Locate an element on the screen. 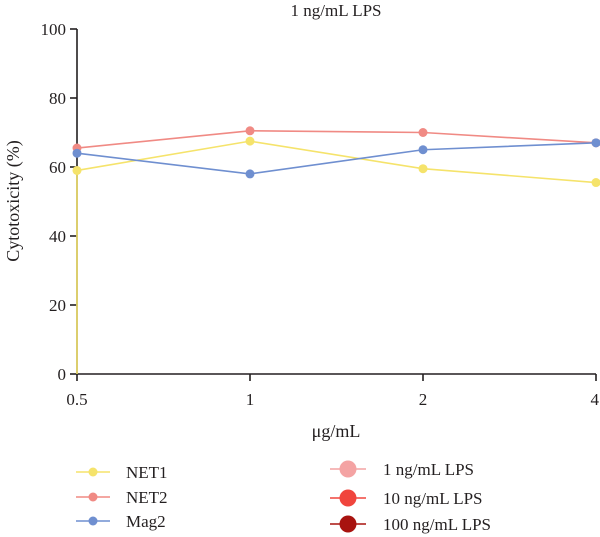  series-line-net2 is located at coordinates (336, 139).